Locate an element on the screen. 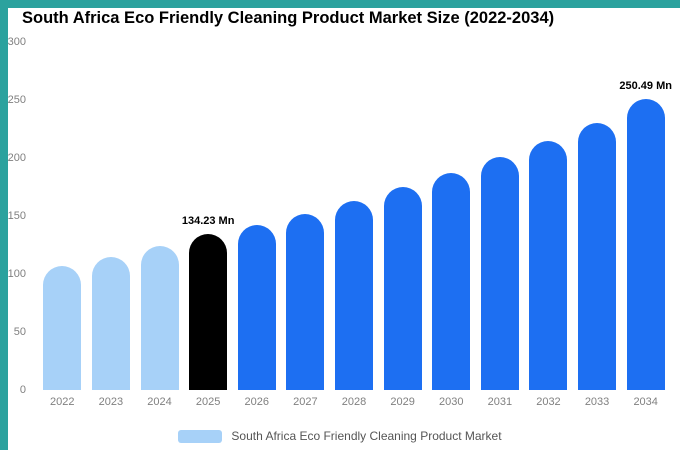  bar-2034 is located at coordinates (645, 244).